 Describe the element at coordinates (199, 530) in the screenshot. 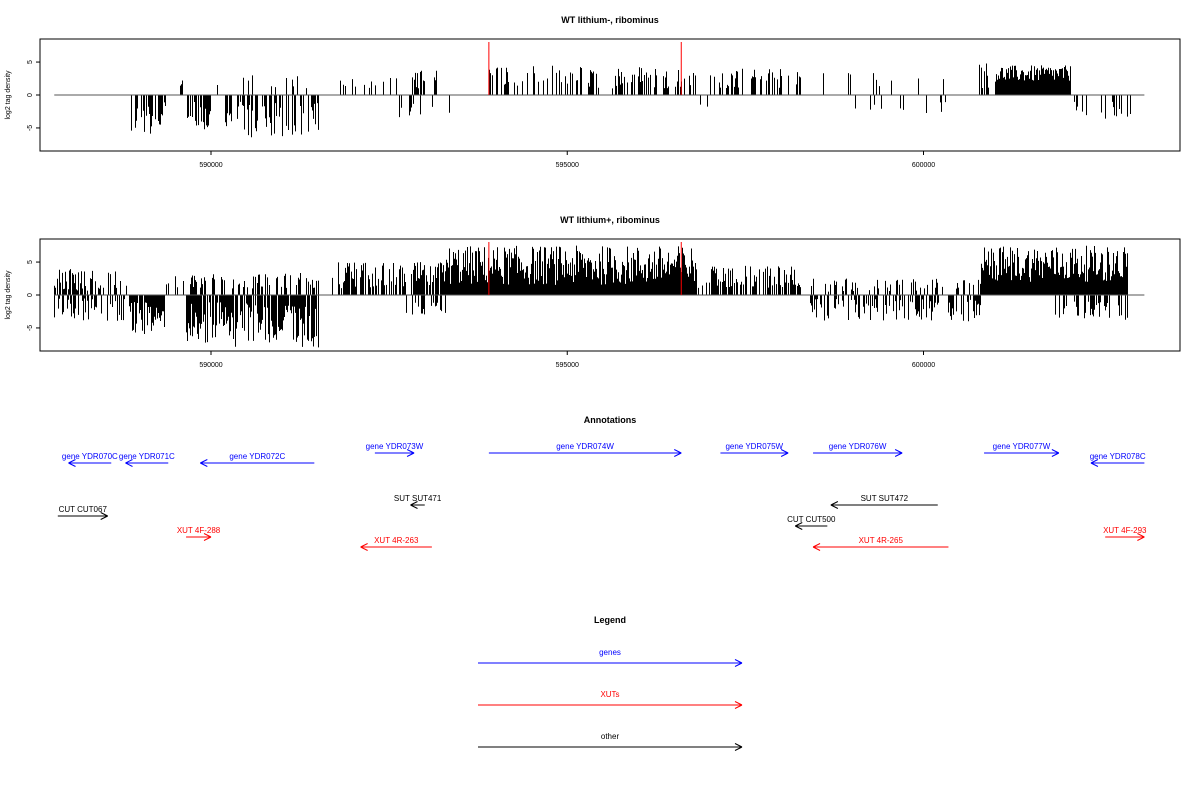

I see `feature-label: XUT 4F-288` at that location.